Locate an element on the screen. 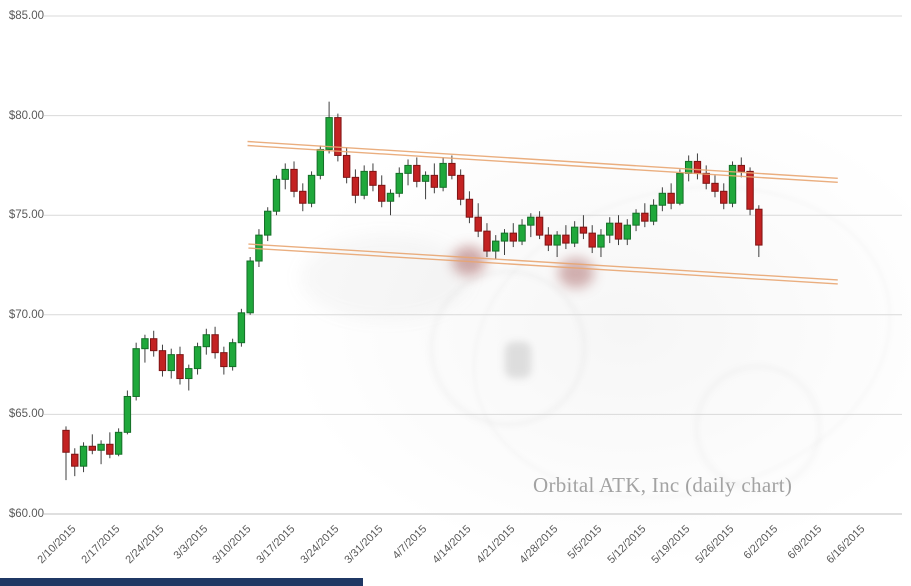  y-axis-label: $65.00 is located at coordinates (26, 414).